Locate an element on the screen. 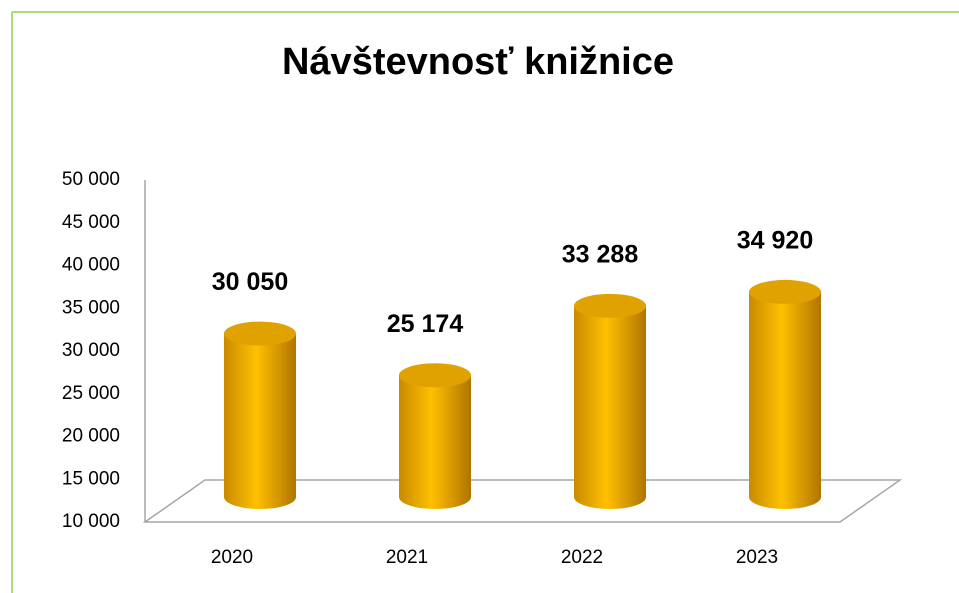 This screenshot has width=959, height=593. x-tick-label: 2023 is located at coordinates (757, 557).